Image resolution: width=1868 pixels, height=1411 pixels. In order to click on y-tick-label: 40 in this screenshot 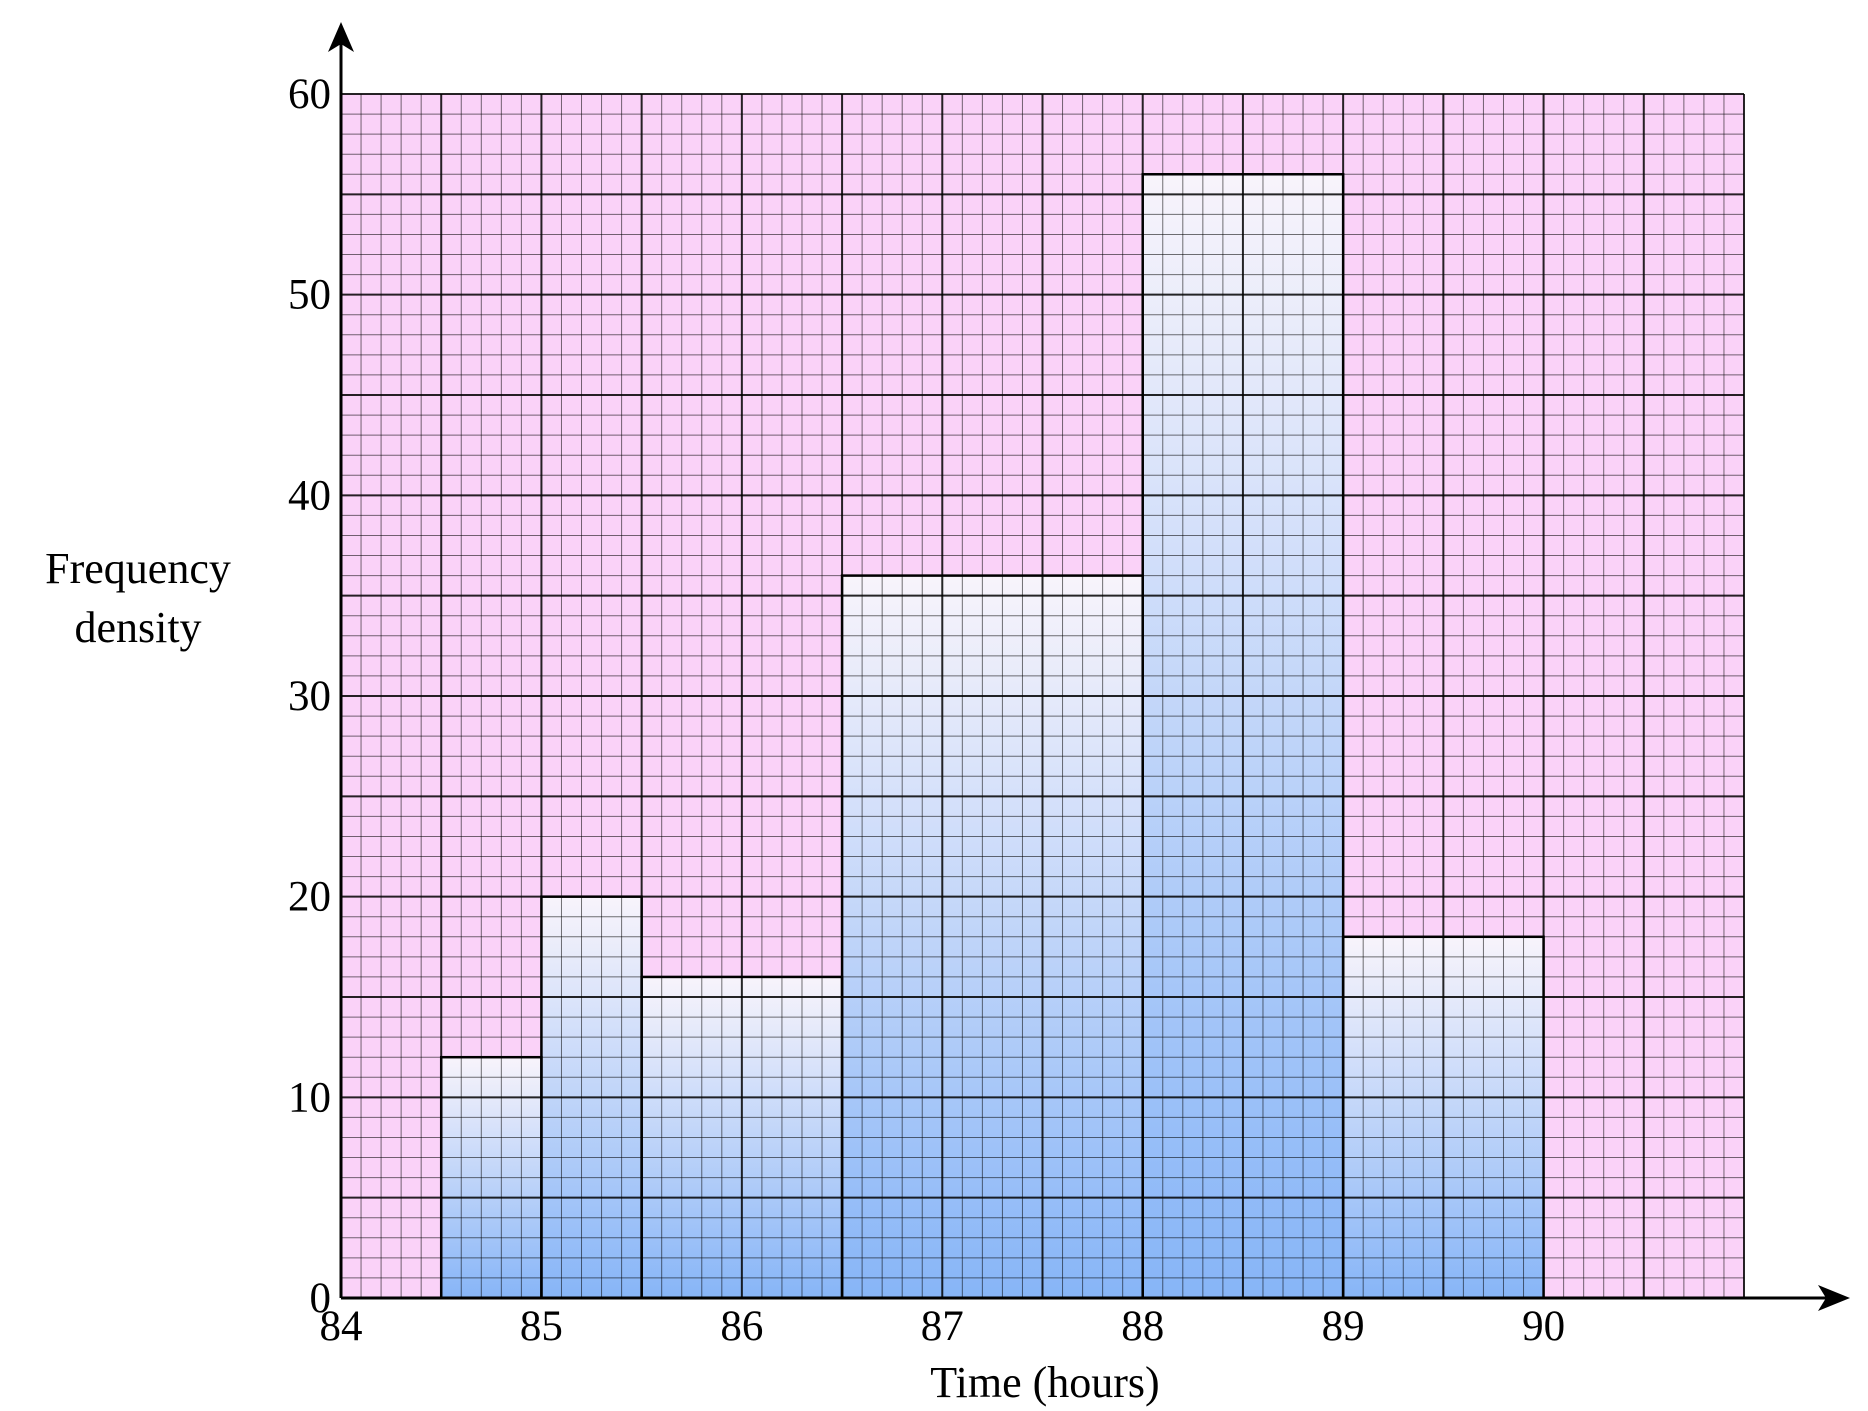, I will do `click(309, 495)`.